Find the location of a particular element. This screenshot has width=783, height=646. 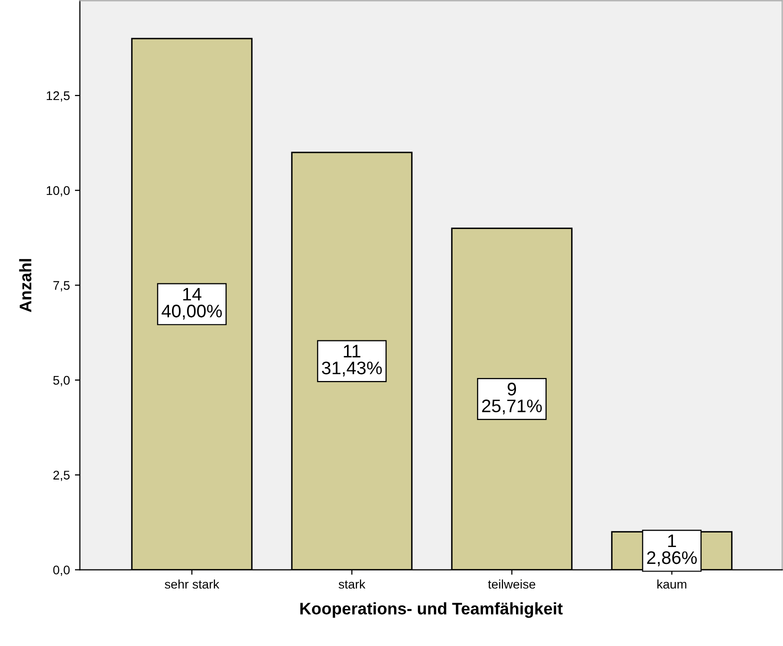

x-axis-title: Kooperations- und Teamfähigkeit is located at coordinates (431, 610).